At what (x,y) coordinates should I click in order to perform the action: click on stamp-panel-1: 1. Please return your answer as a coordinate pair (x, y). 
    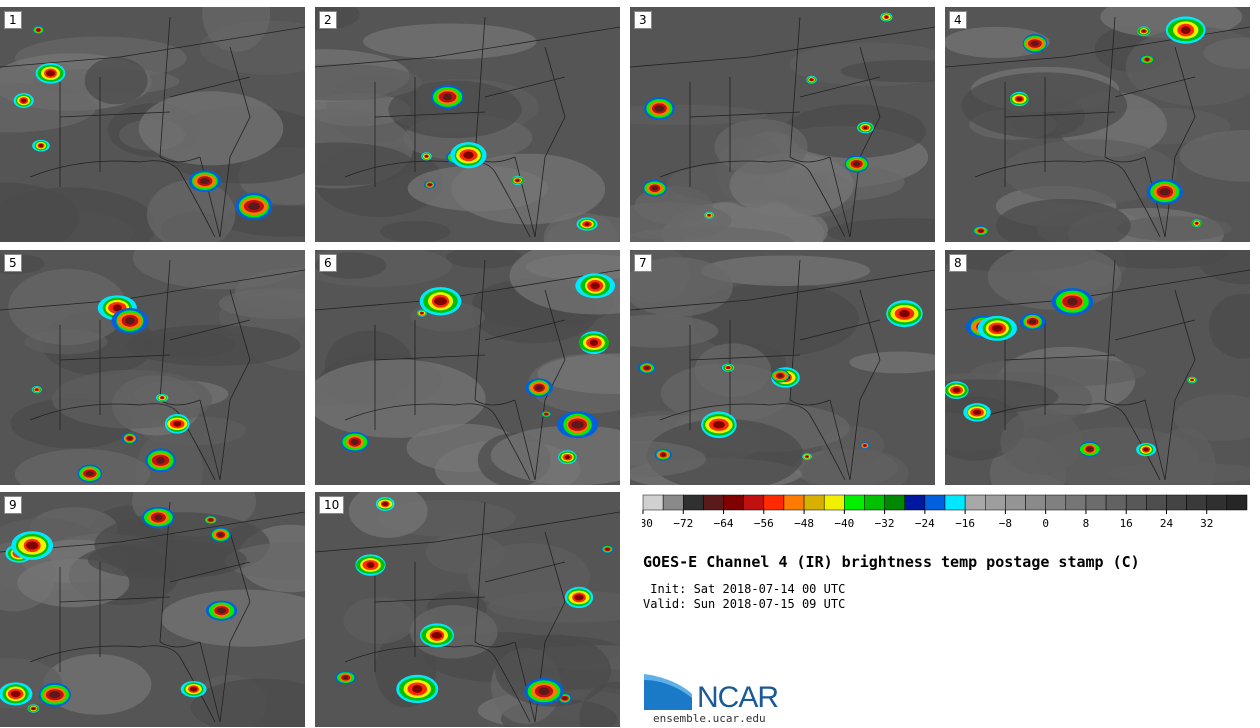
    Looking at the image, I should click on (152, 124).